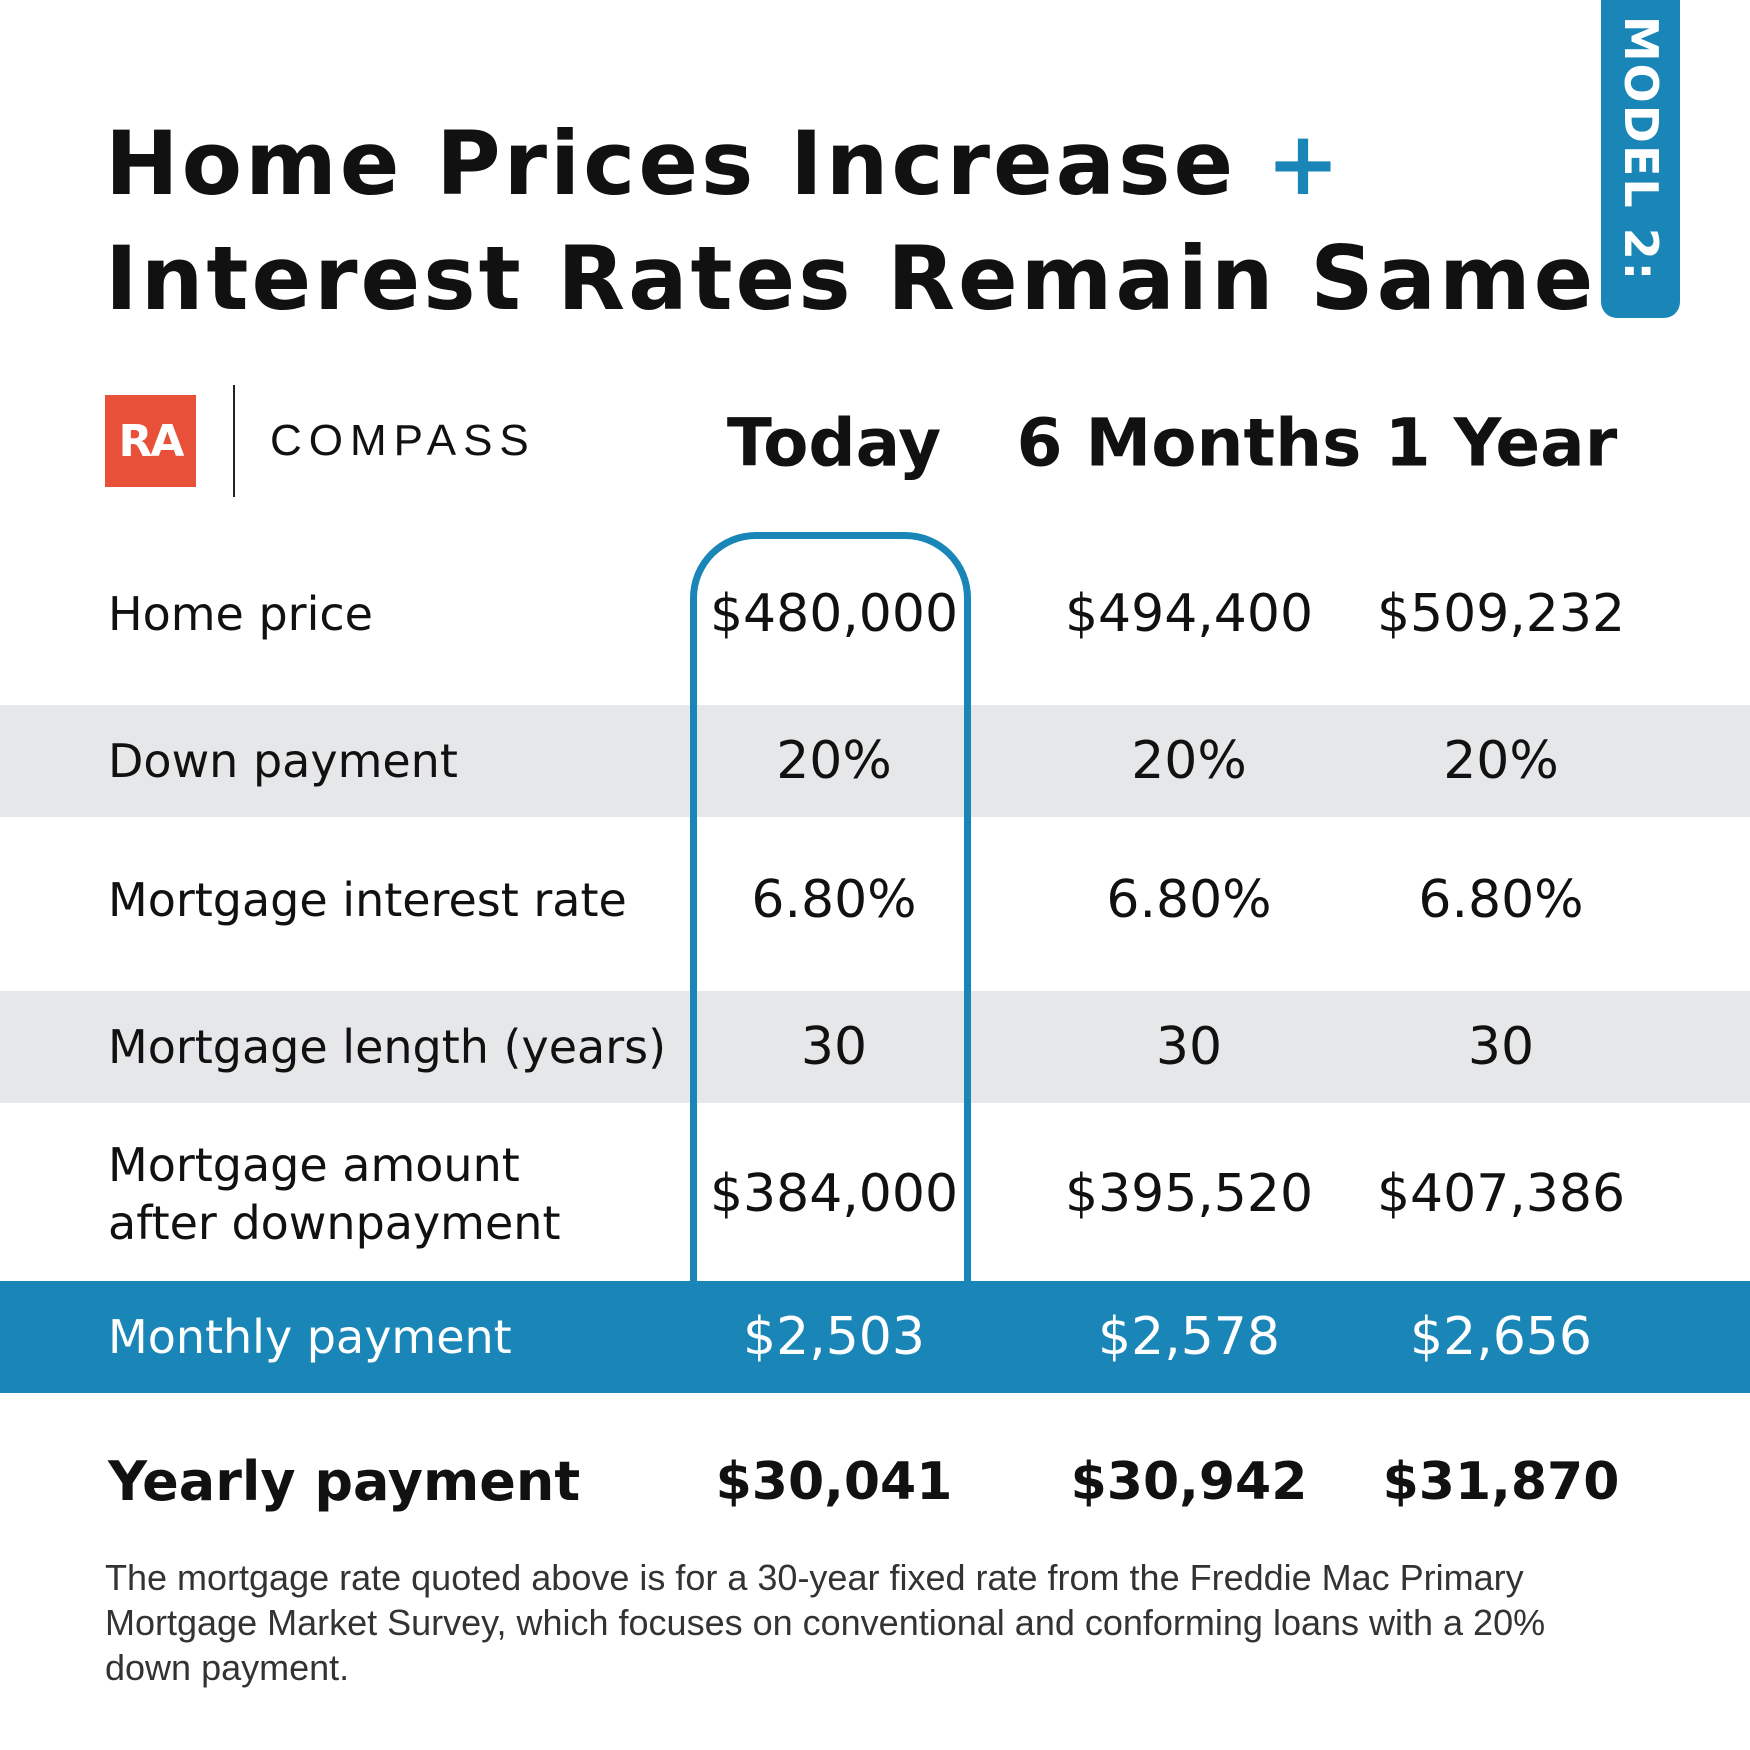 This screenshot has height=1750, width=1750. What do you see at coordinates (367, 900) in the screenshot?
I see `row-label: Mortgage interest rate` at bounding box center [367, 900].